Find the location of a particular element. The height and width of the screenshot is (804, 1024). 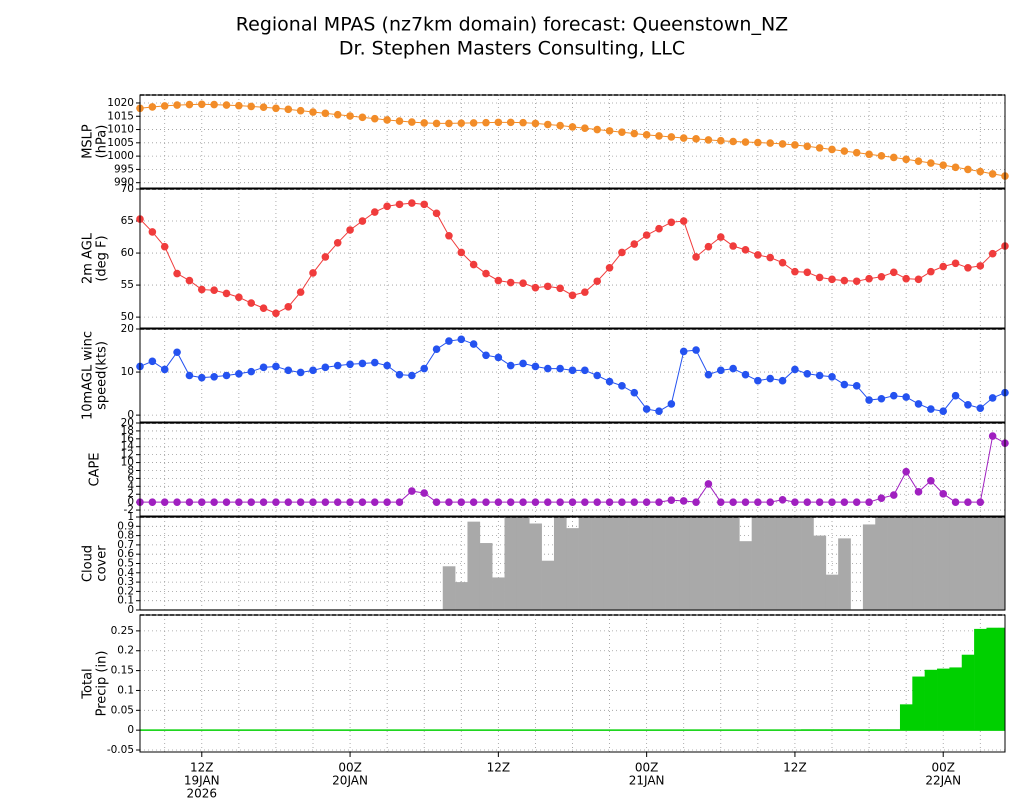

y-tick-label: 2 is located at coordinates (130, 494).